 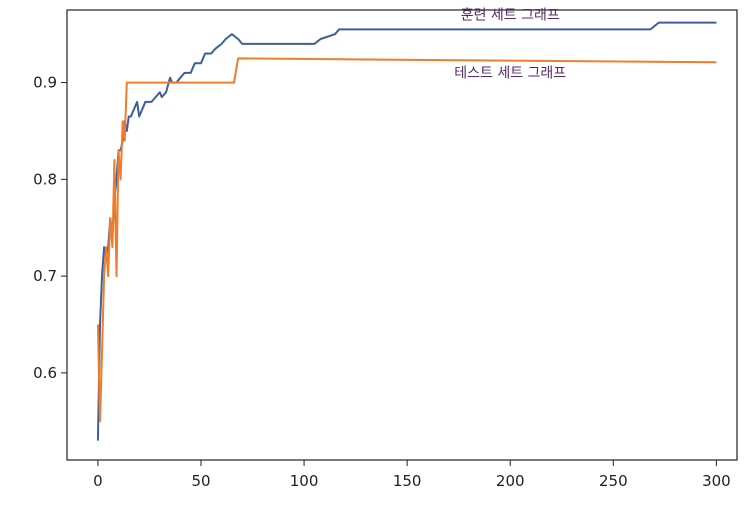 I want to click on y-tick-label: 0.9, so click(x=45, y=83).